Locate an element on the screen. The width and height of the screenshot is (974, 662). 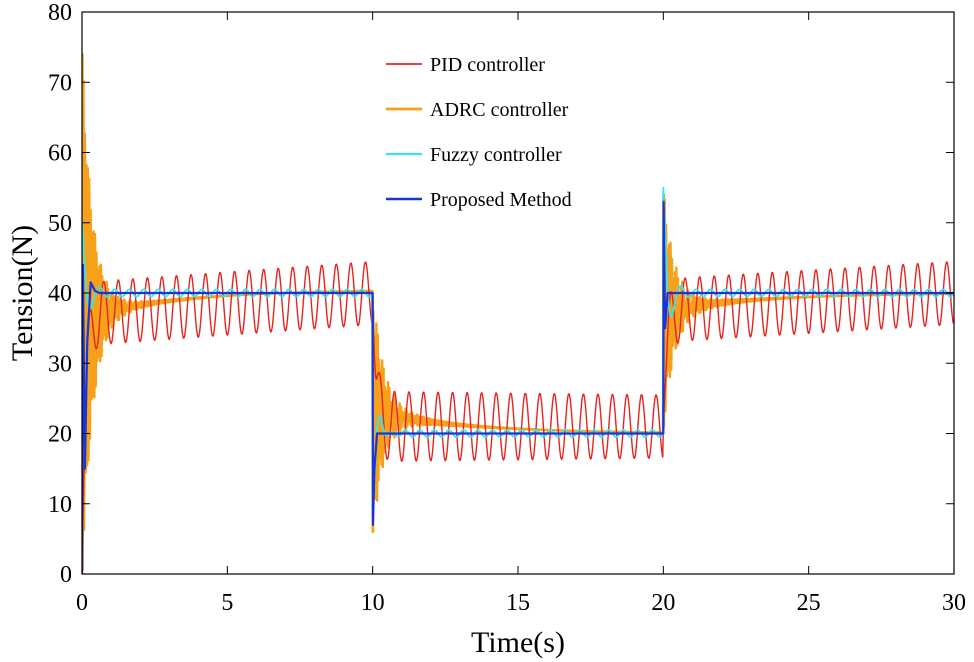
legend-label: Fuzzy controller is located at coordinates (496, 155).